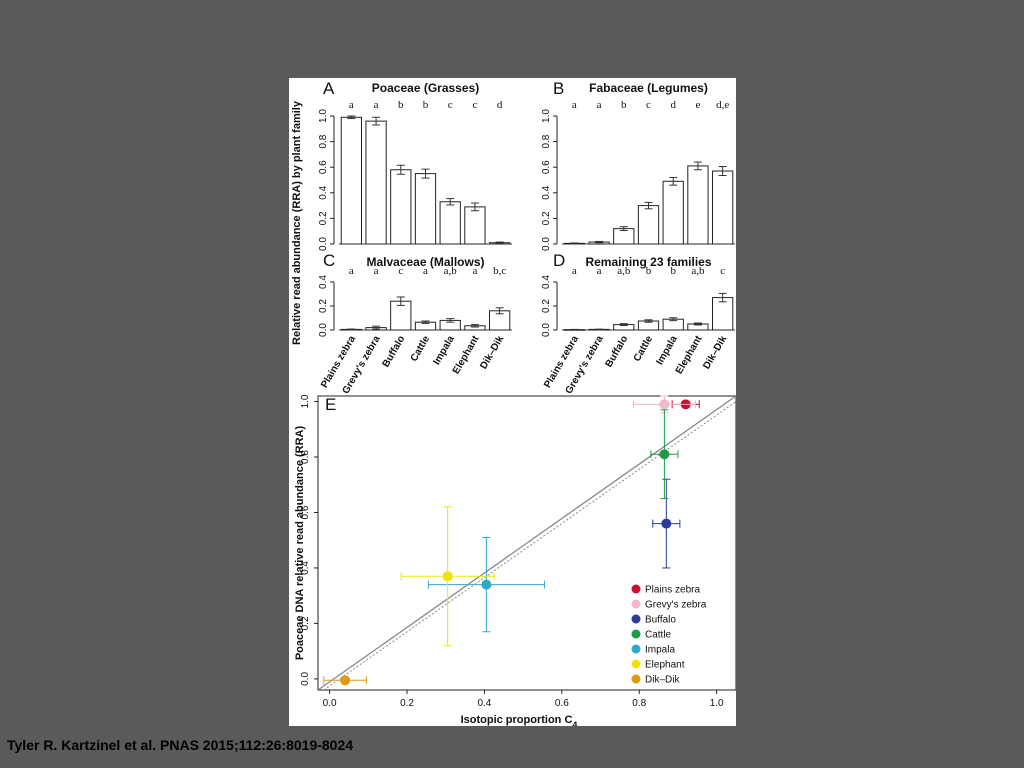 The height and width of the screenshot is (768, 1024). What do you see at coordinates (546, 192) in the screenshot?
I see `y-tick-label-B: 0.4` at bounding box center [546, 192].